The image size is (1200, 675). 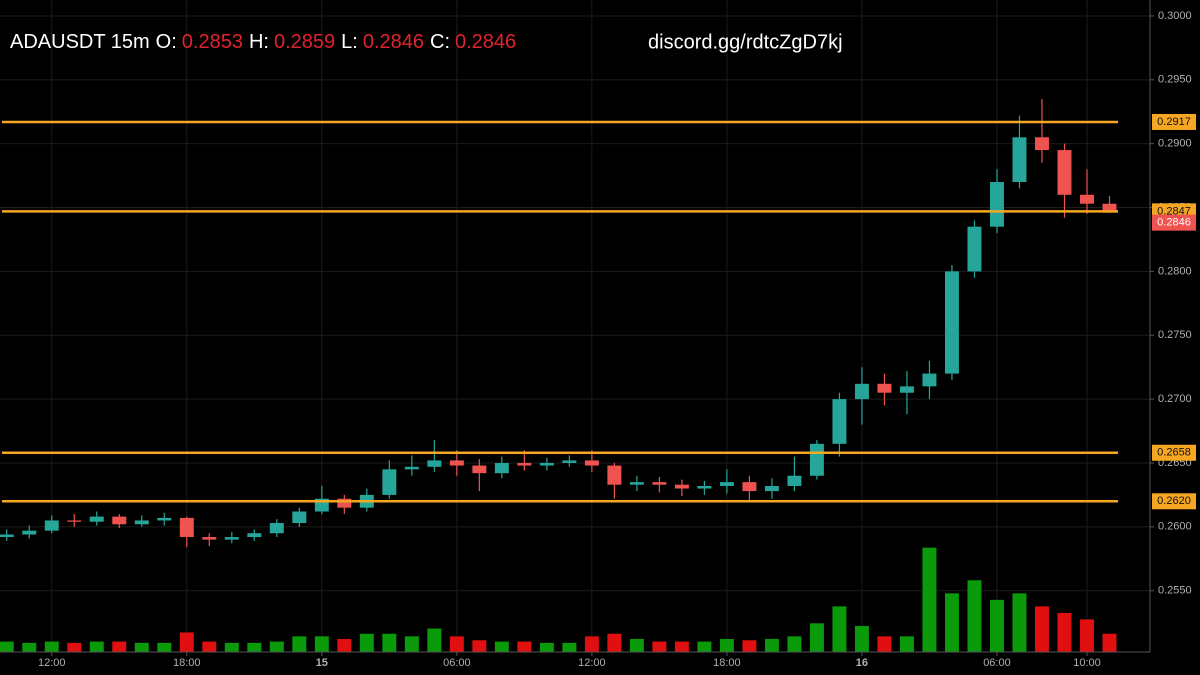 I want to click on y-tick-label: 0.2700, so click(x=1175, y=399).